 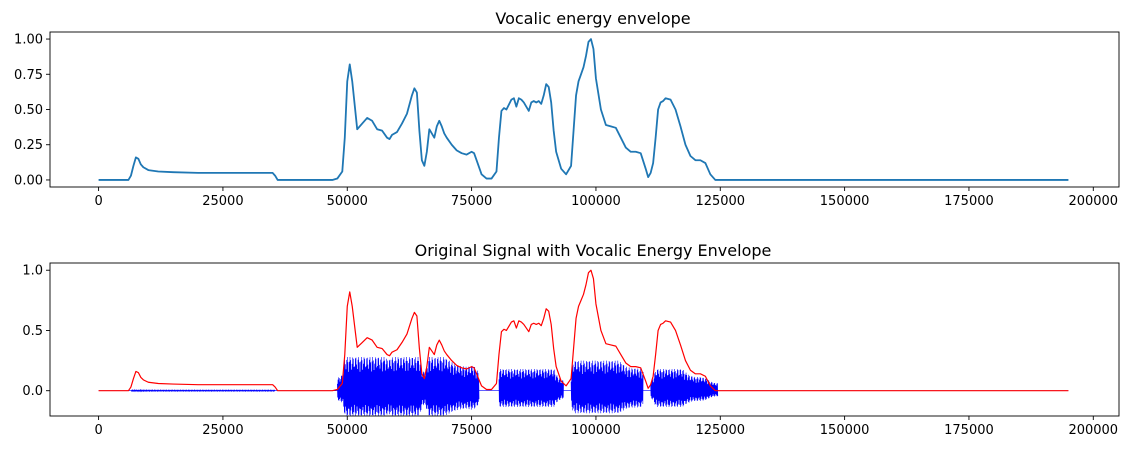 I want to click on top-y-tick-label: 0.50, so click(x=28, y=110).